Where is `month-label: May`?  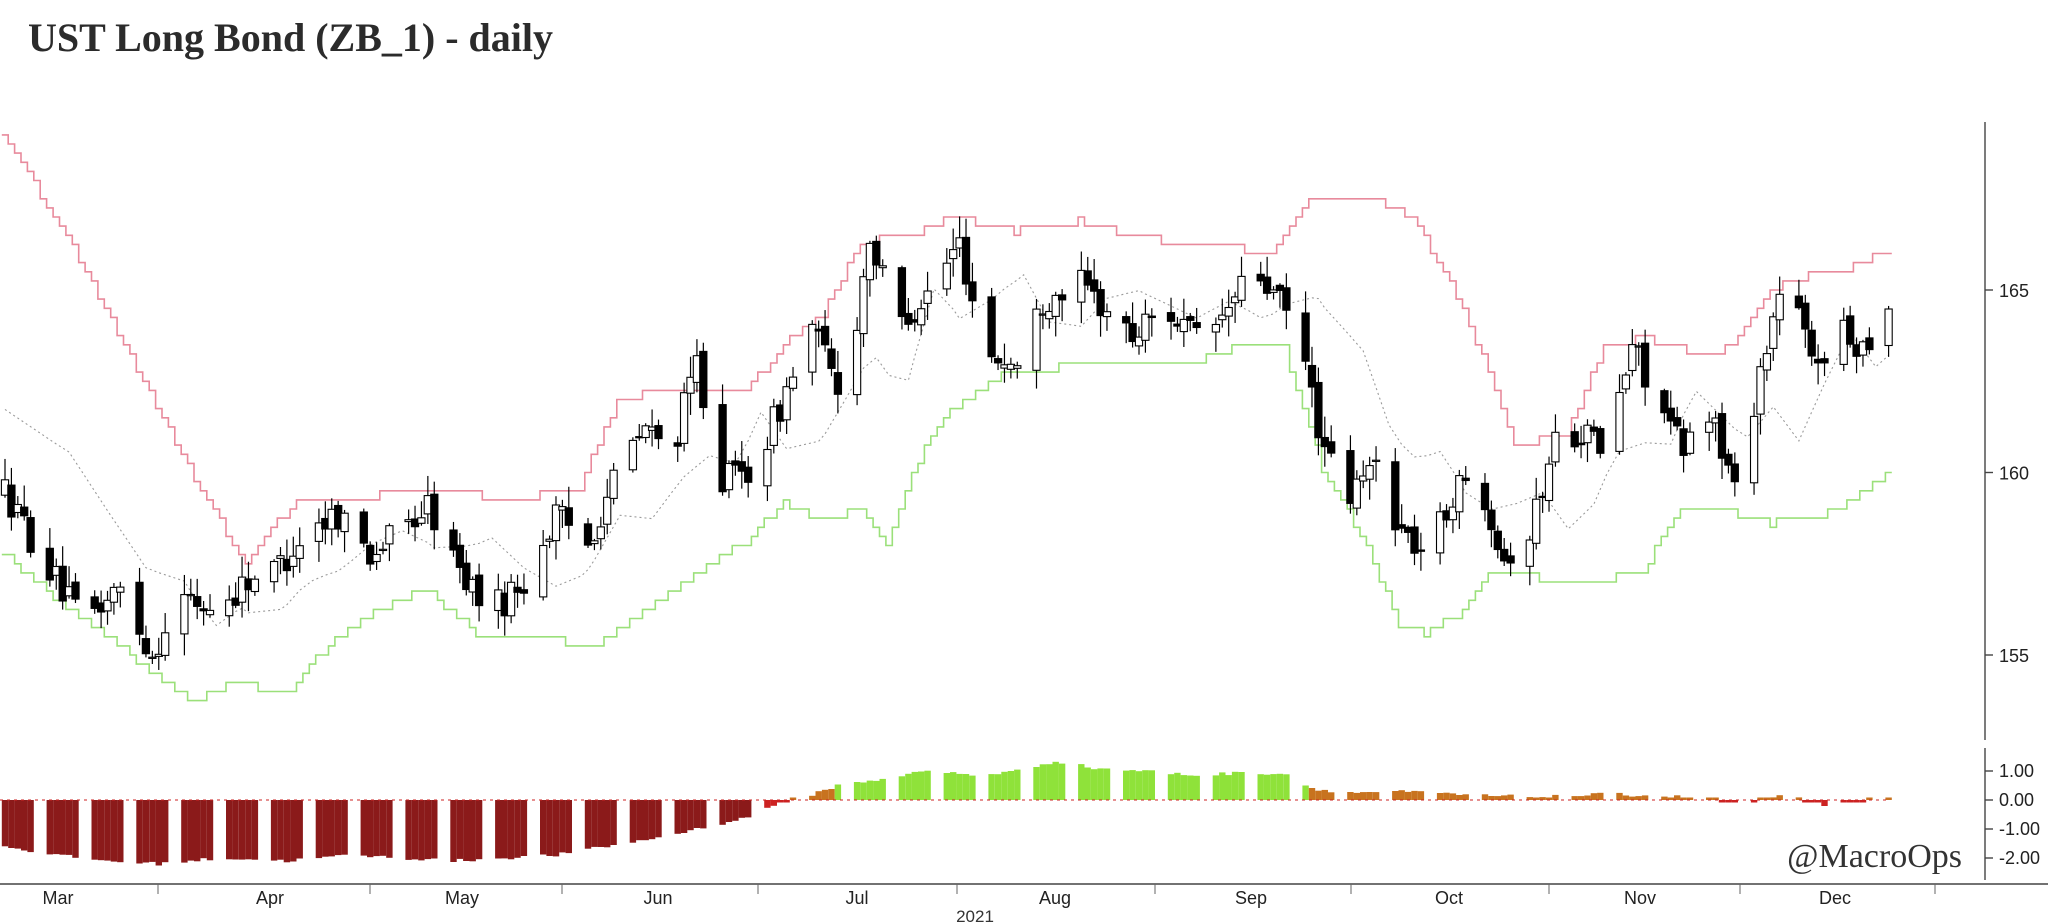 month-label: May is located at coordinates (462, 898).